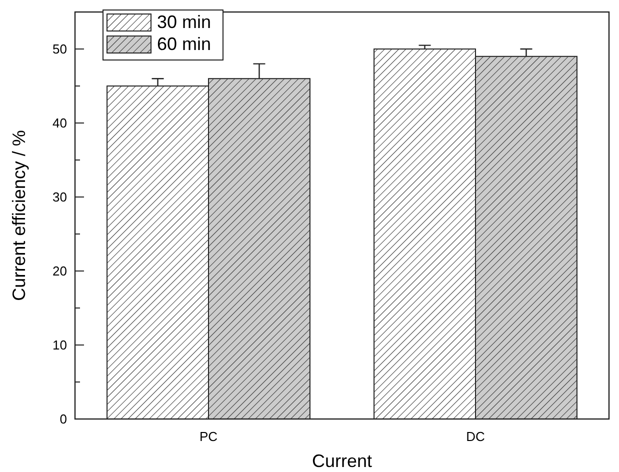 The width and height of the screenshot is (619, 472). What do you see at coordinates (475, 436) in the screenshot?
I see `x-tick-label: DC` at bounding box center [475, 436].